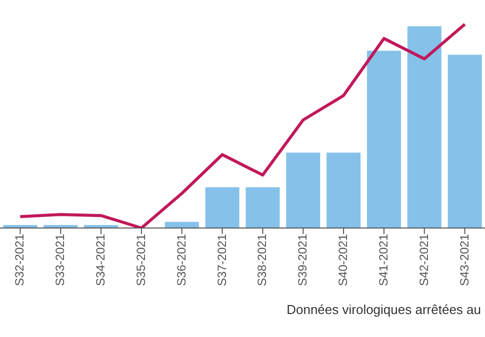 Image resolution: width=485 pixels, height=337 pixels. Describe the element at coordinates (383, 309) in the screenshot. I see `text: Données virologiques arrêtées au` at that location.